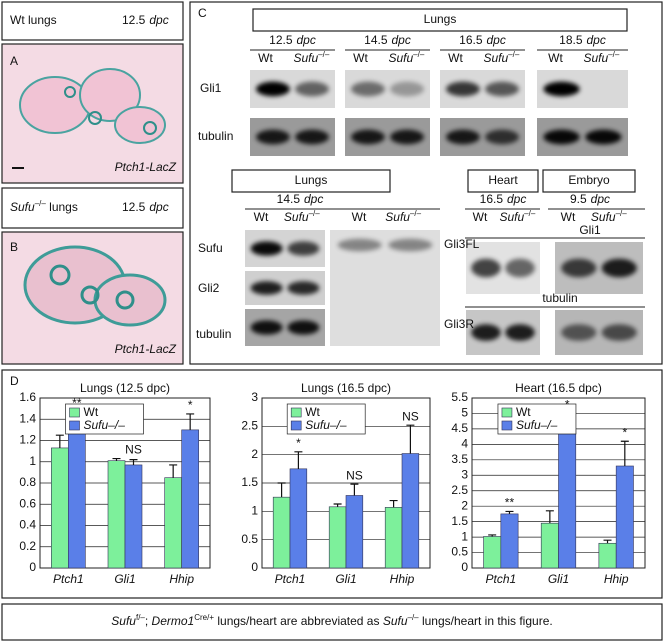  What do you see at coordinates (281, 40) in the screenshot?
I see `stage-label-part: 12.5` at bounding box center [281, 40].